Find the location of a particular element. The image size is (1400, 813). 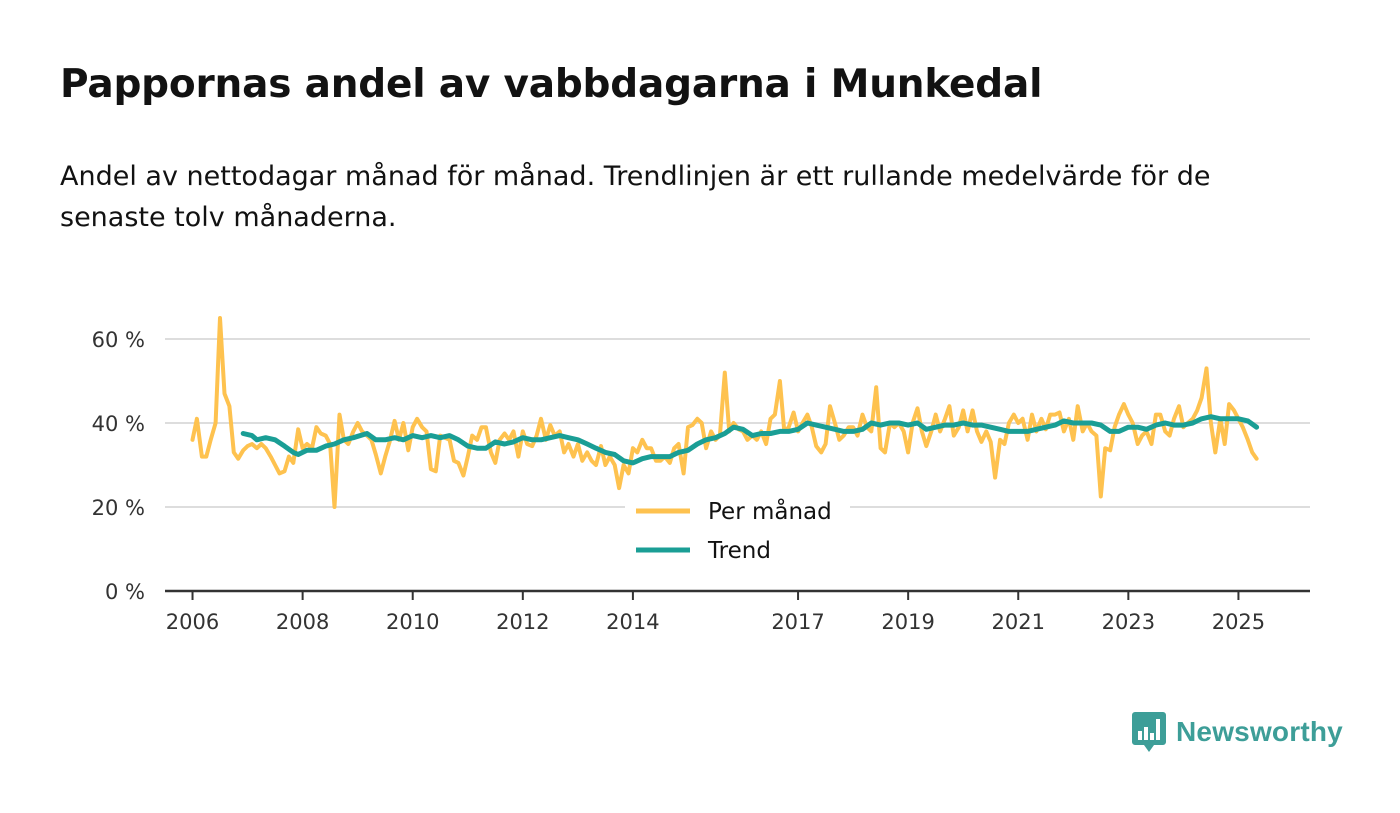

x-tick-label: 2017 is located at coordinates (797, 622).